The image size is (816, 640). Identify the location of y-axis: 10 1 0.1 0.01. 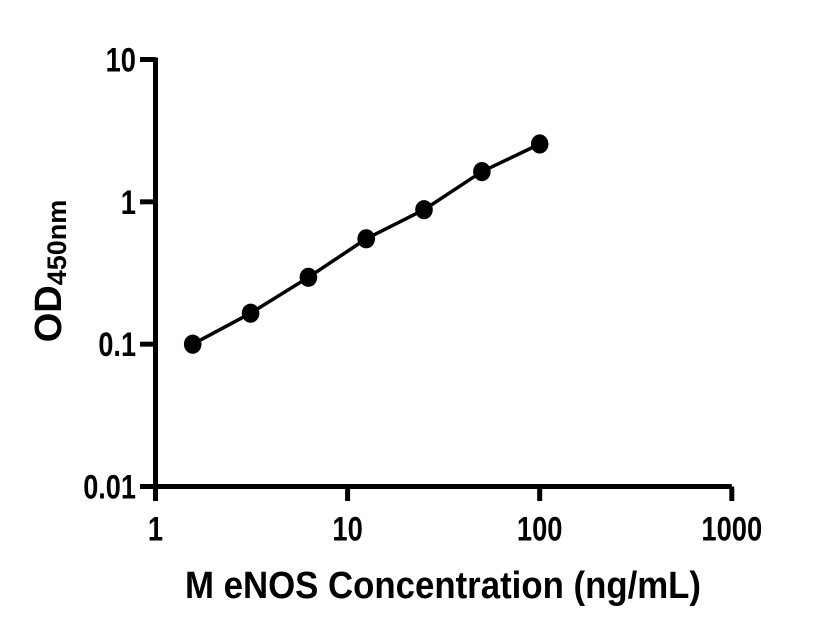
(120, 274).